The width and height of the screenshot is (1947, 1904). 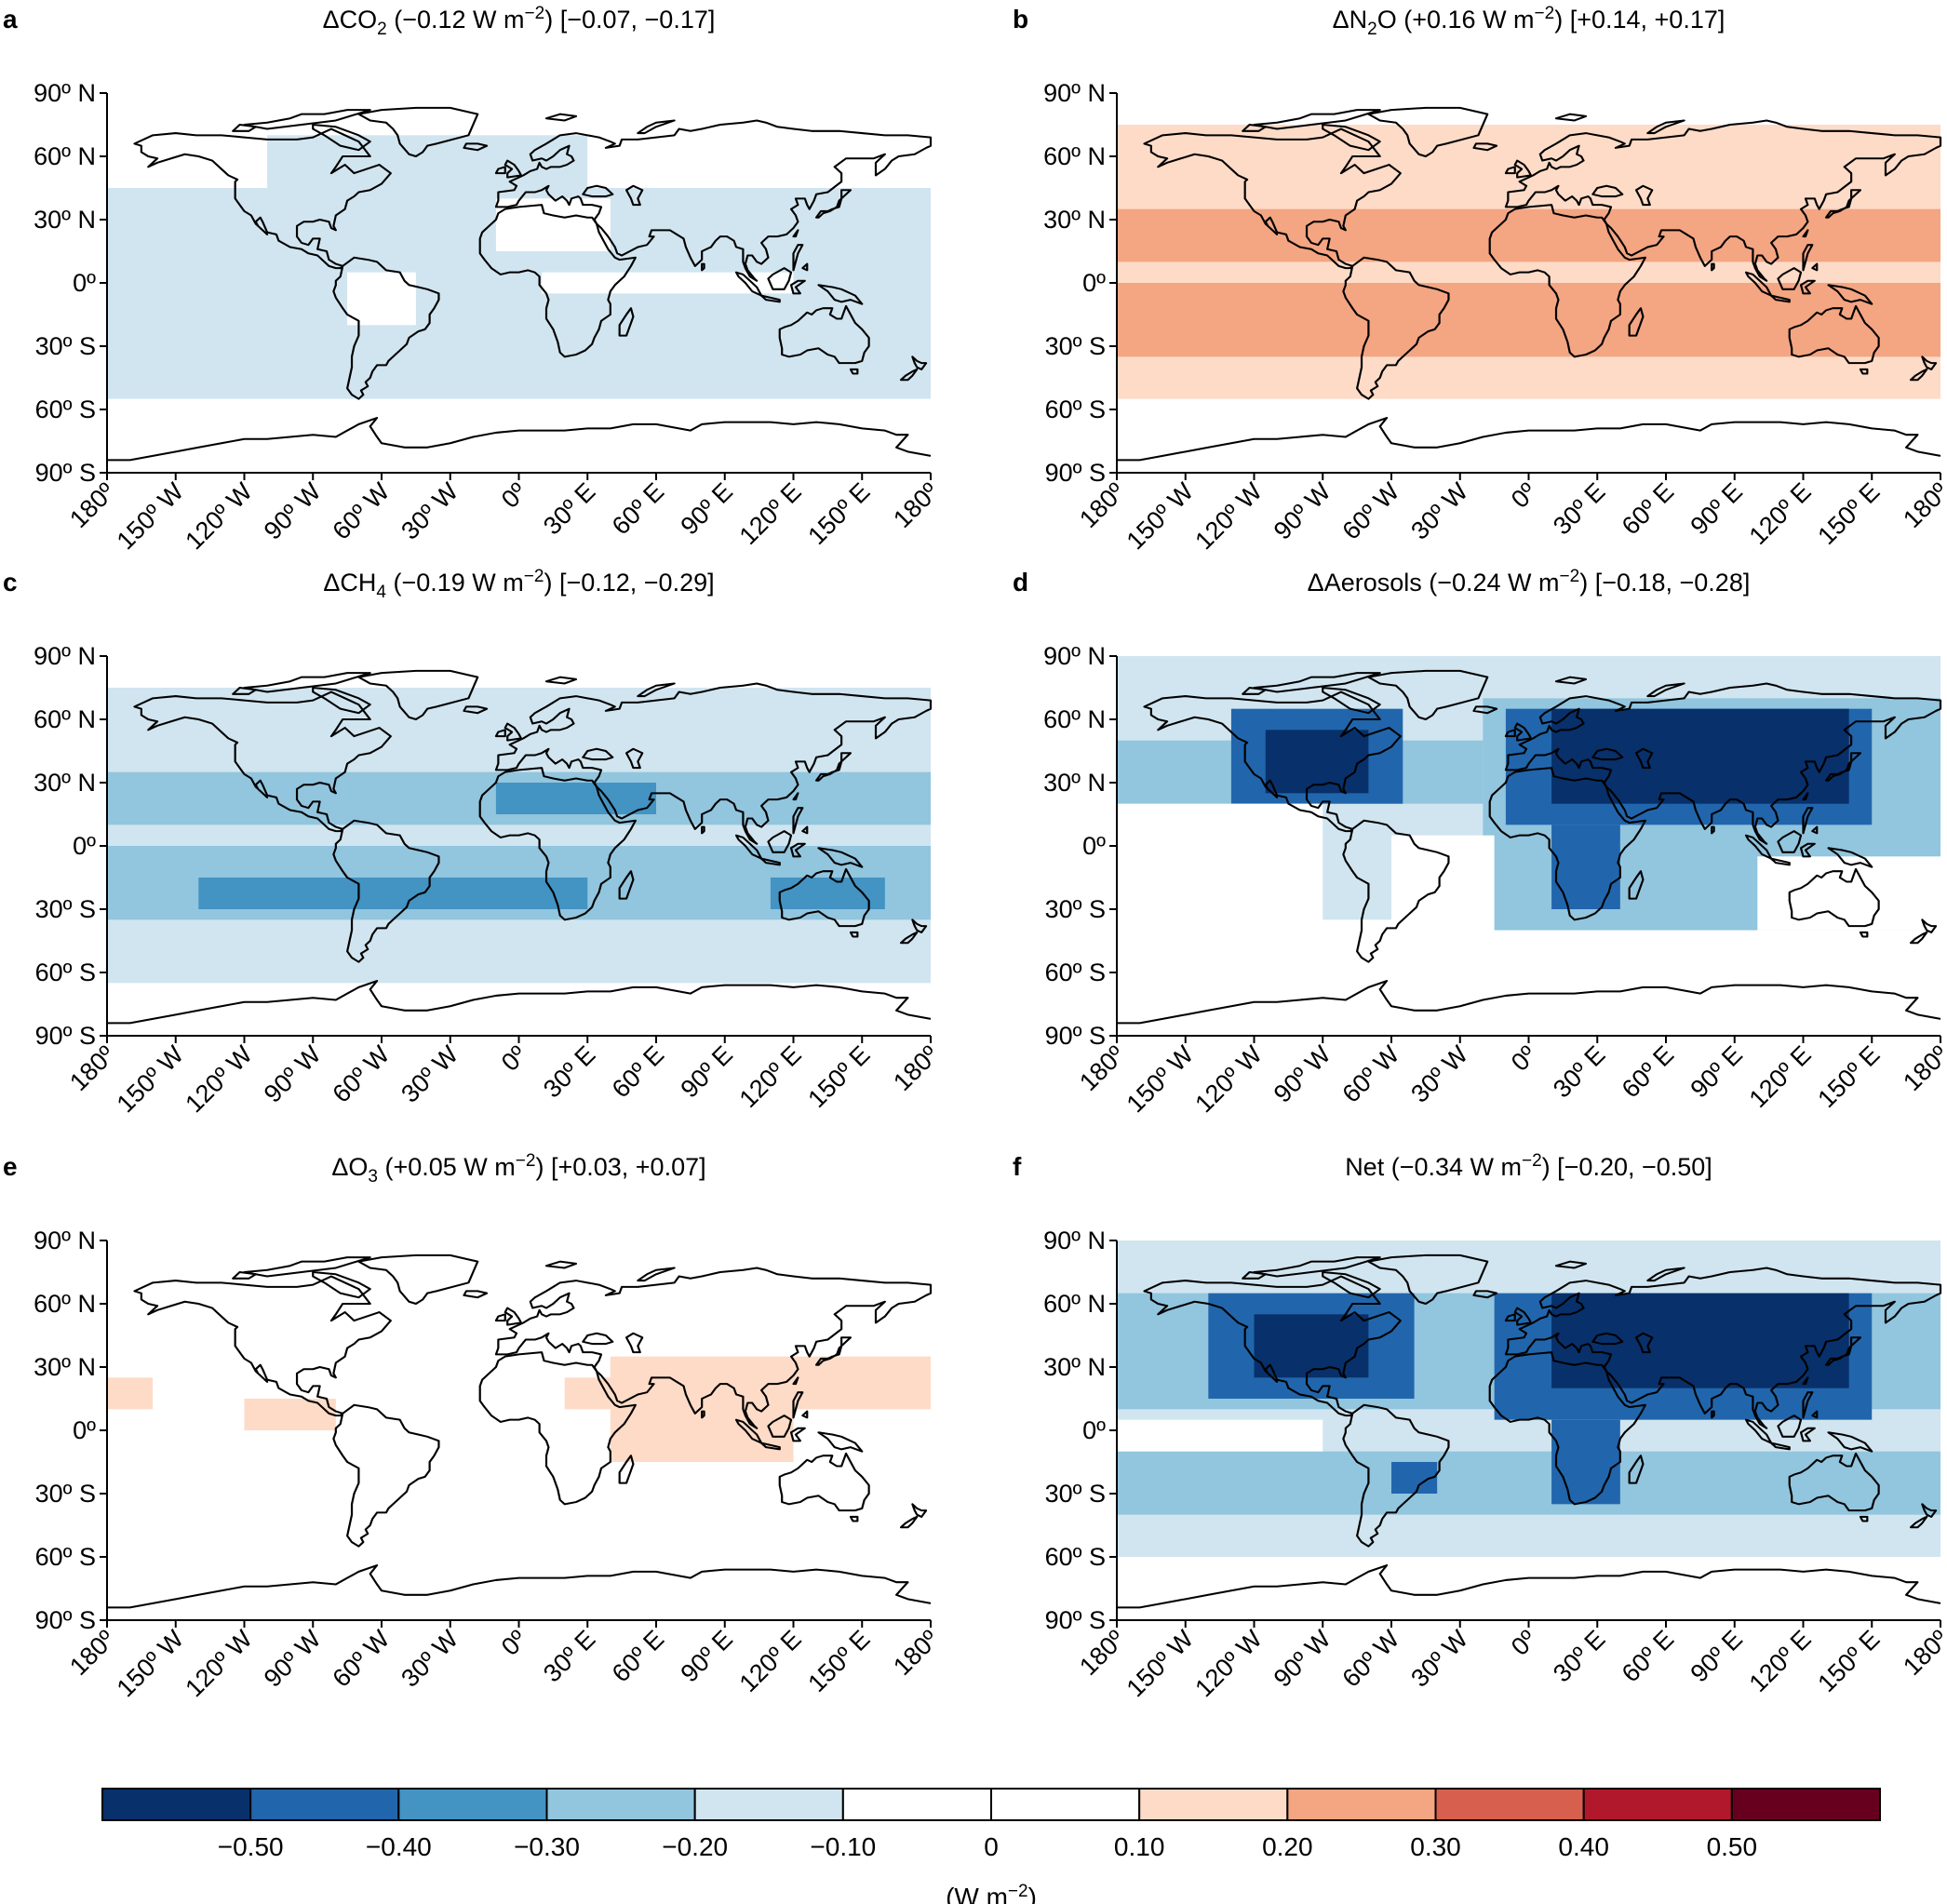 What do you see at coordinates (1528, 1398) in the screenshot?
I see `field-f` at bounding box center [1528, 1398].